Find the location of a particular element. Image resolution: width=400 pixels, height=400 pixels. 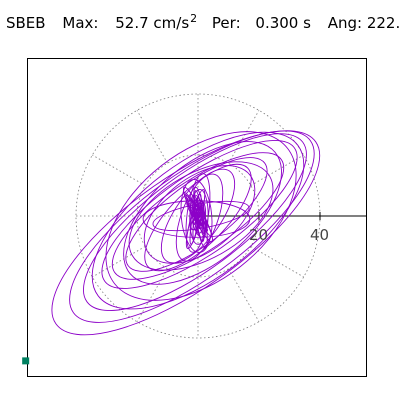

period-label: Per: is located at coordinates (226, 23).